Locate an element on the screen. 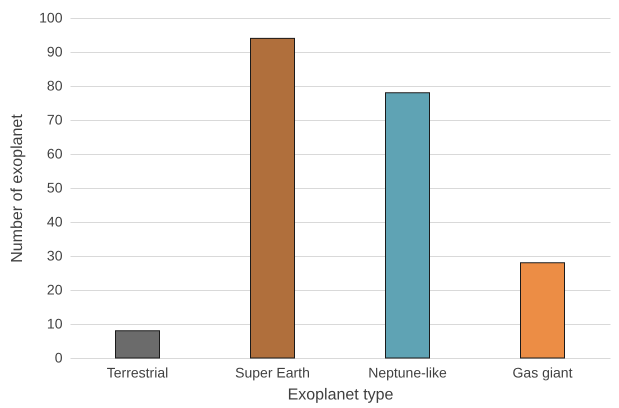  y-tick-label: 80 is located at coordinates (54, 86).